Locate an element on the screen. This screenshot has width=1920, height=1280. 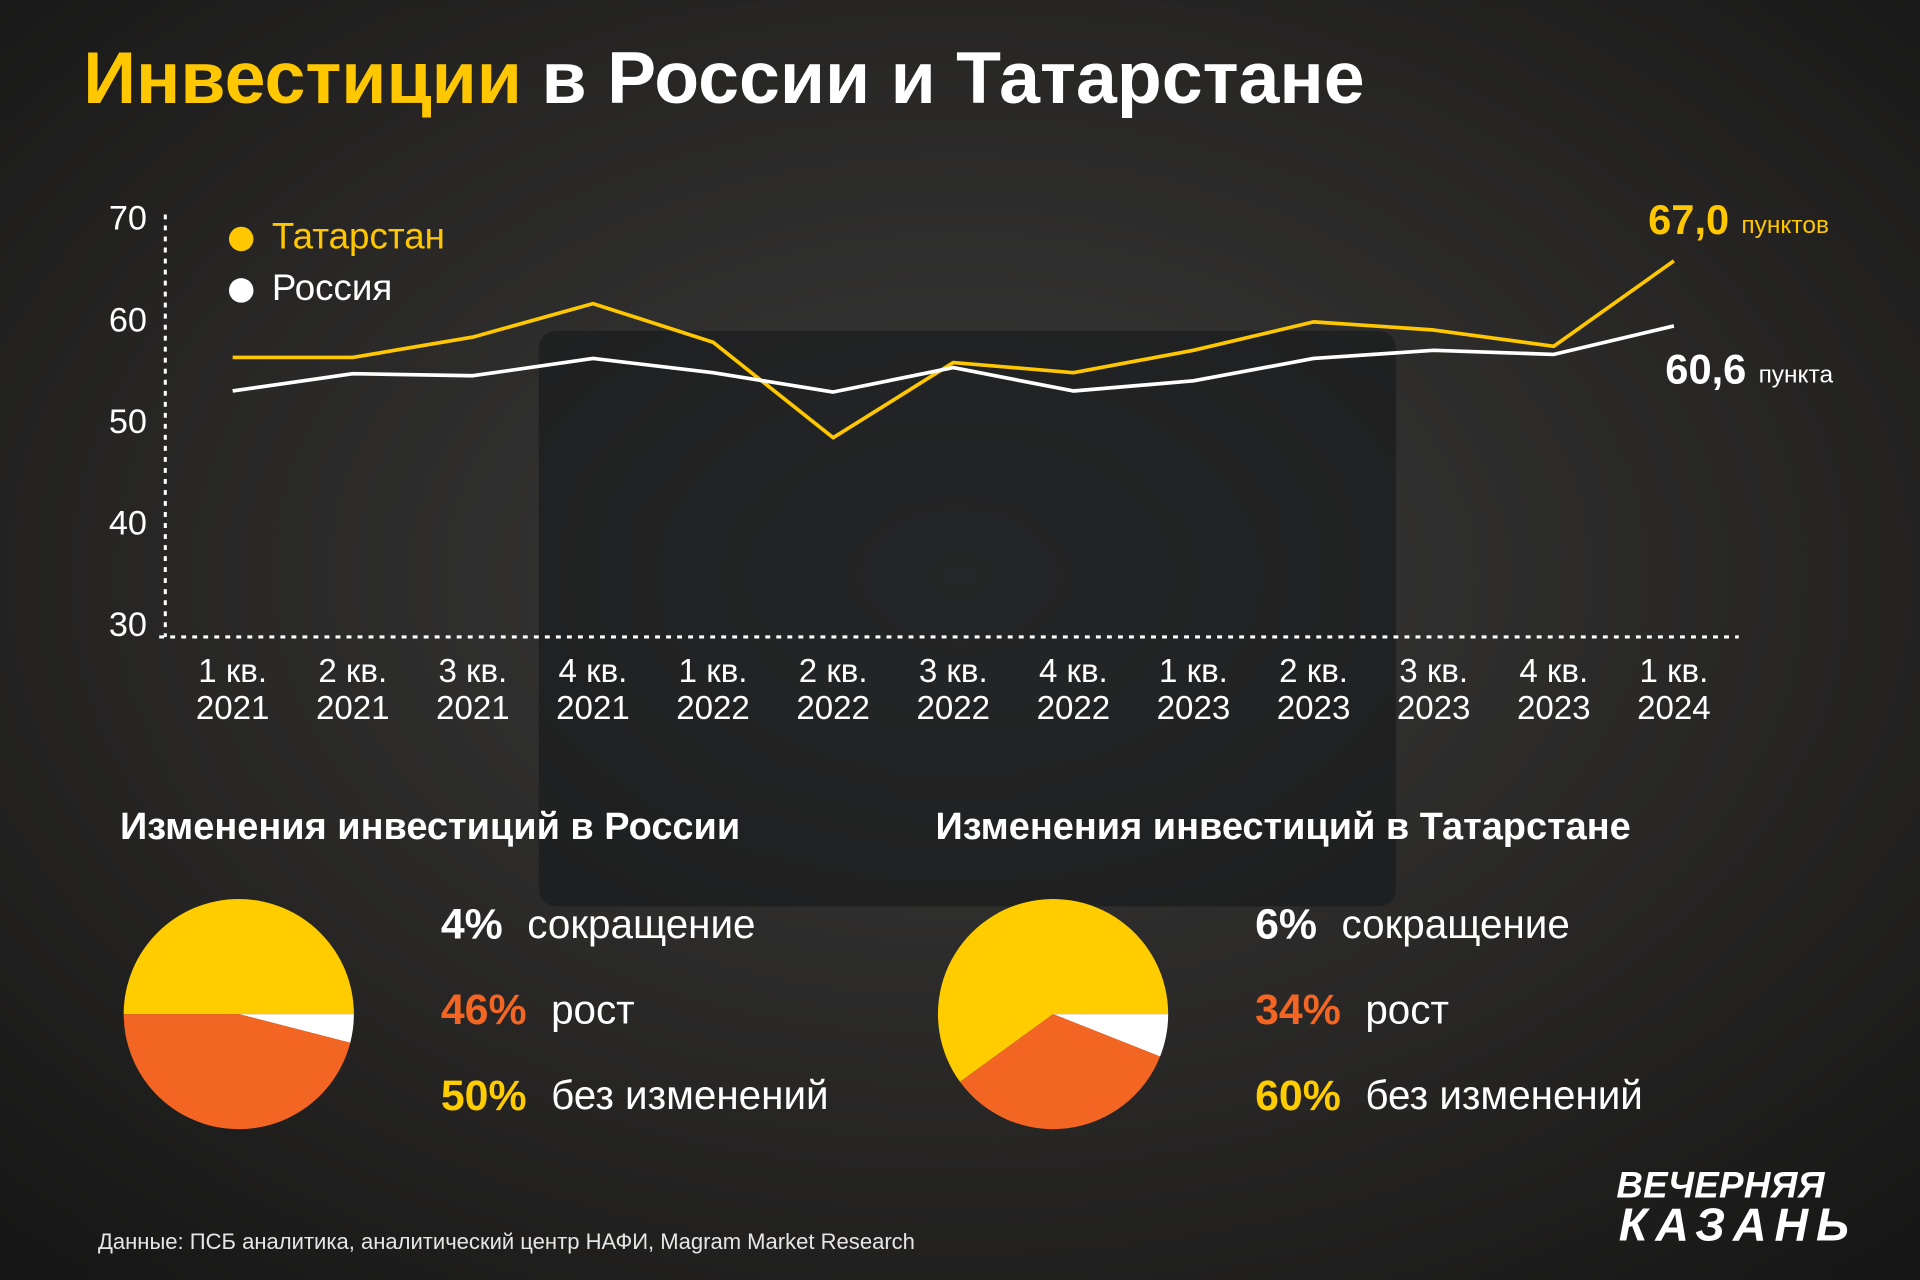
x-tick-label-box: 3 кв. 2021 is located at coordinates (473, 689).